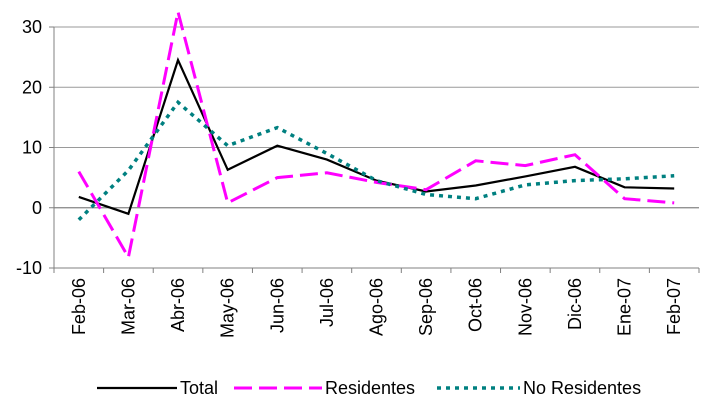 This screenshot has height=403, width=708. I want to click on x-tick-label: Feb-06, so click(79, 306).